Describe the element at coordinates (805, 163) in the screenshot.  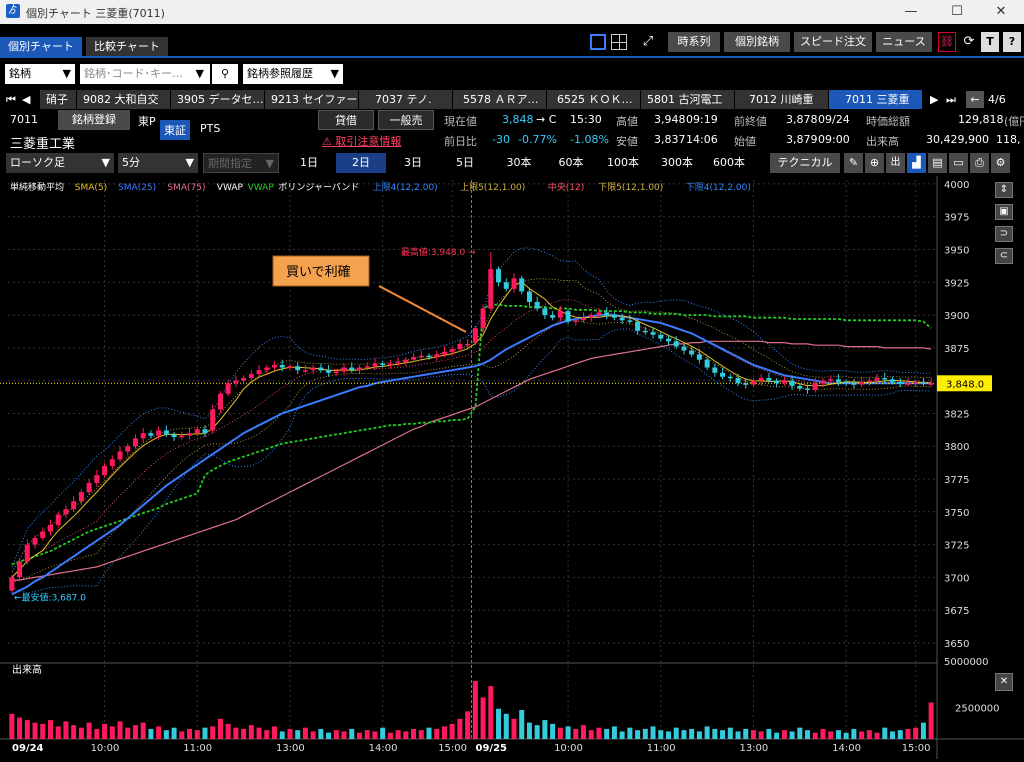
I see `technical-button: テクニカル` at that location.